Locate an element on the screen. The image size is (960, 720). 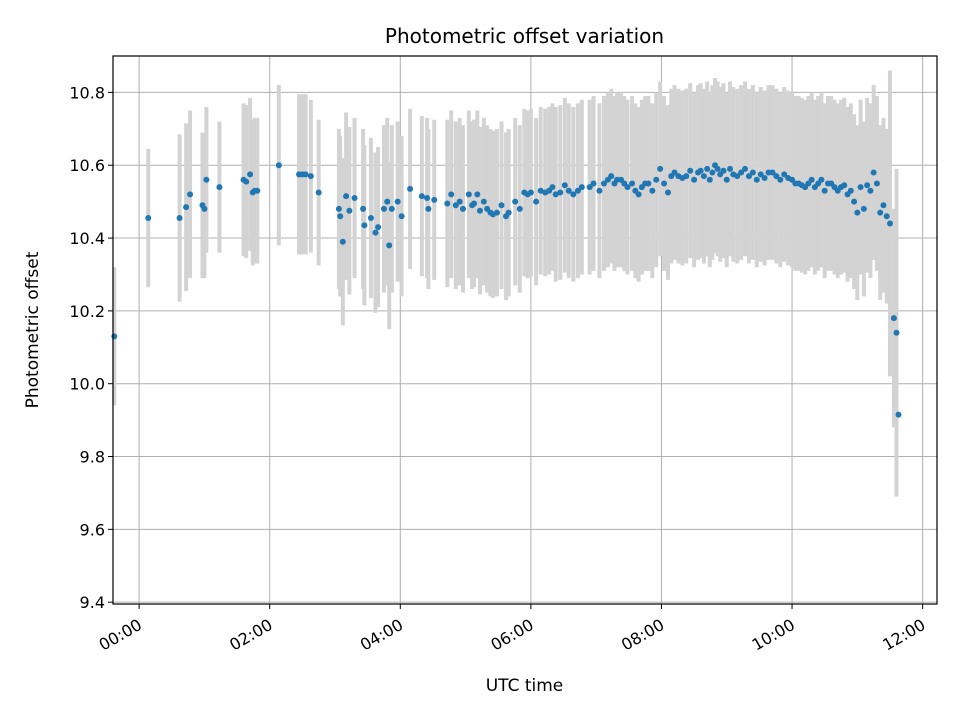
x-tick-label: 02:00 is located at coordinates (250, 635).